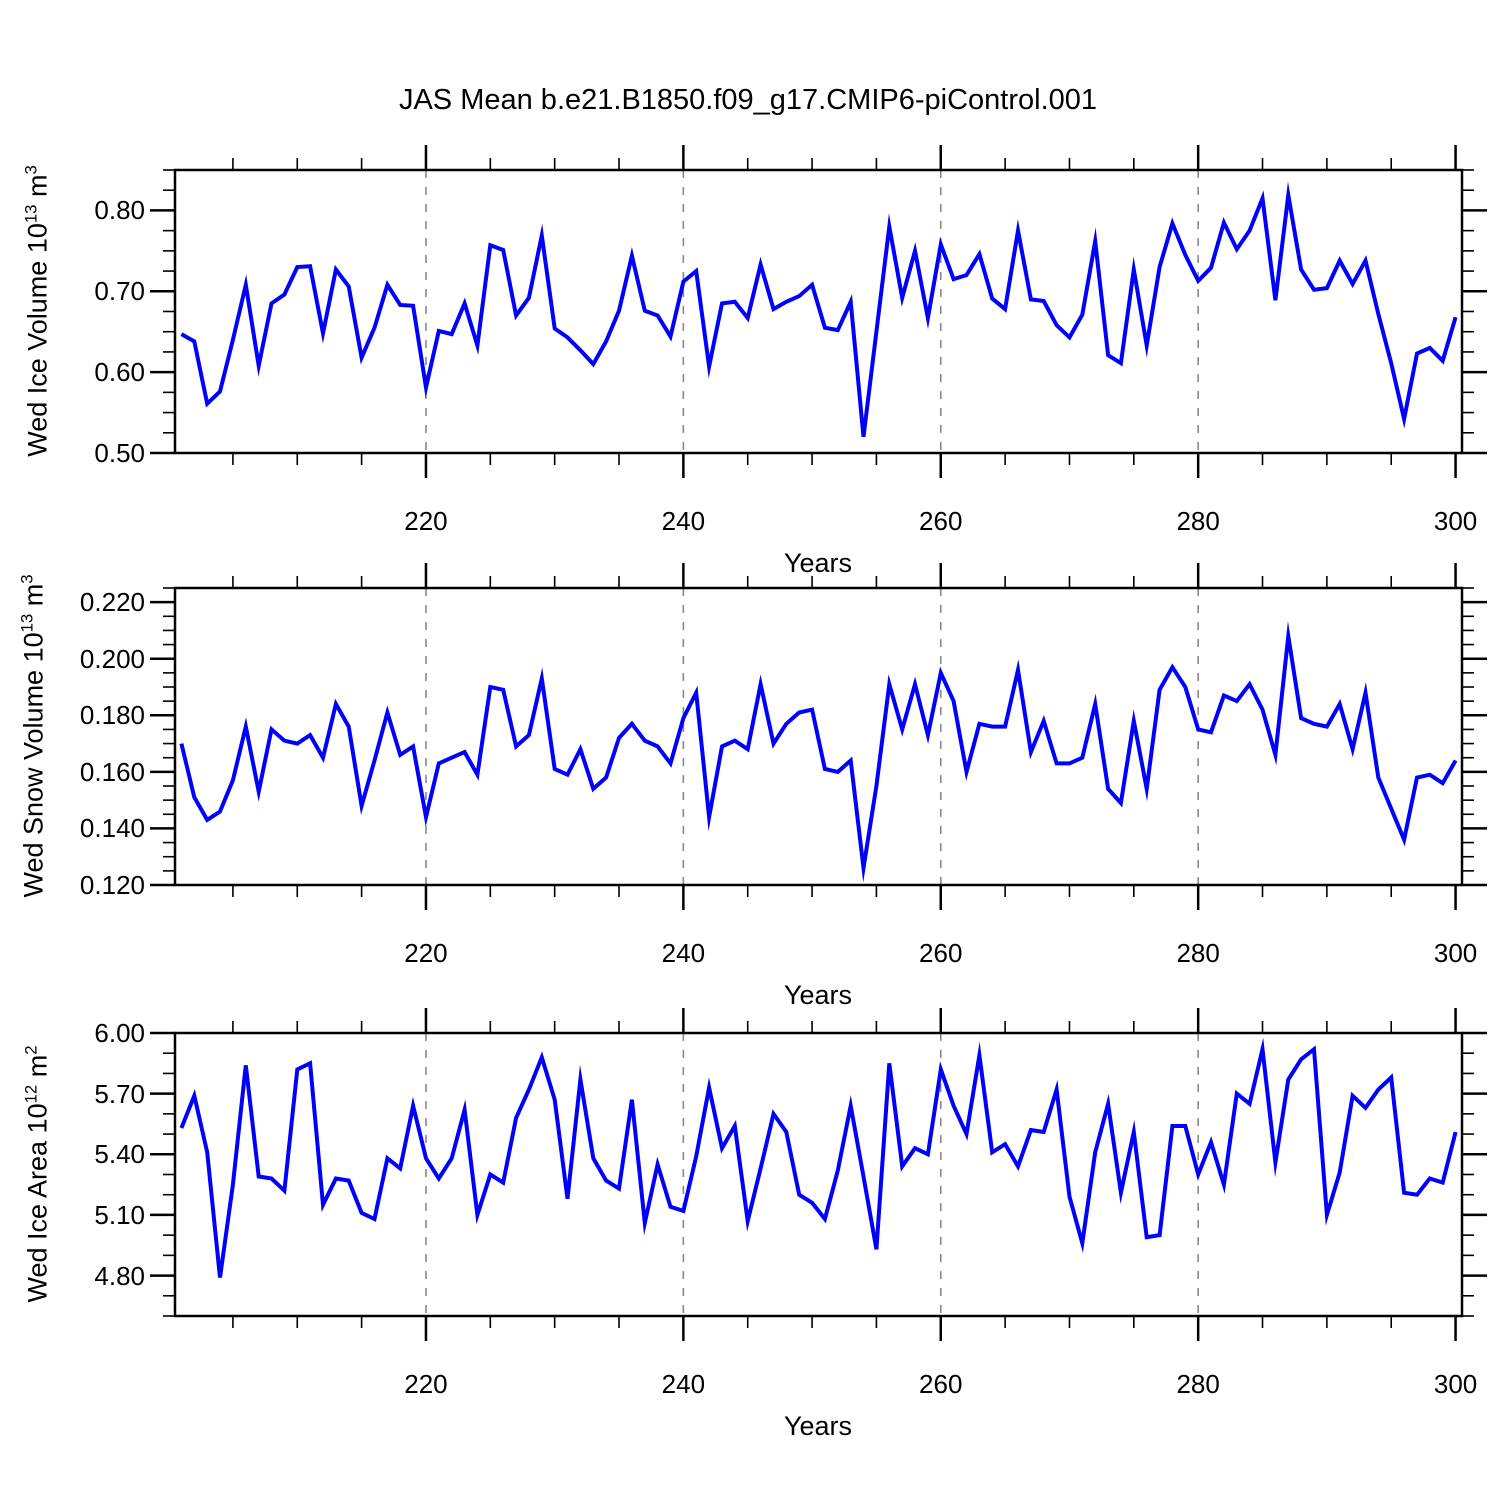 The image size is (1500, 1500). What do you see at coordinates (37, 311) in the screenshot?
I see `y-axis-title-ice-volume: Wed Ice Volume 1013 m3` at bounding box center [37, 311].